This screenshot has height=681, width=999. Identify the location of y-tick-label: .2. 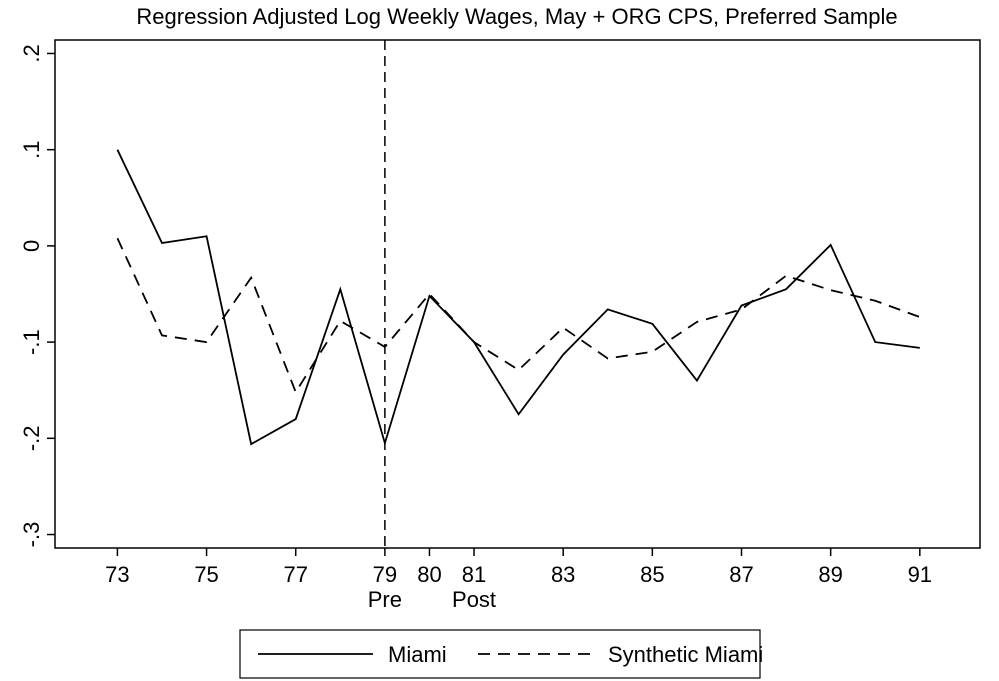
(31, 53).